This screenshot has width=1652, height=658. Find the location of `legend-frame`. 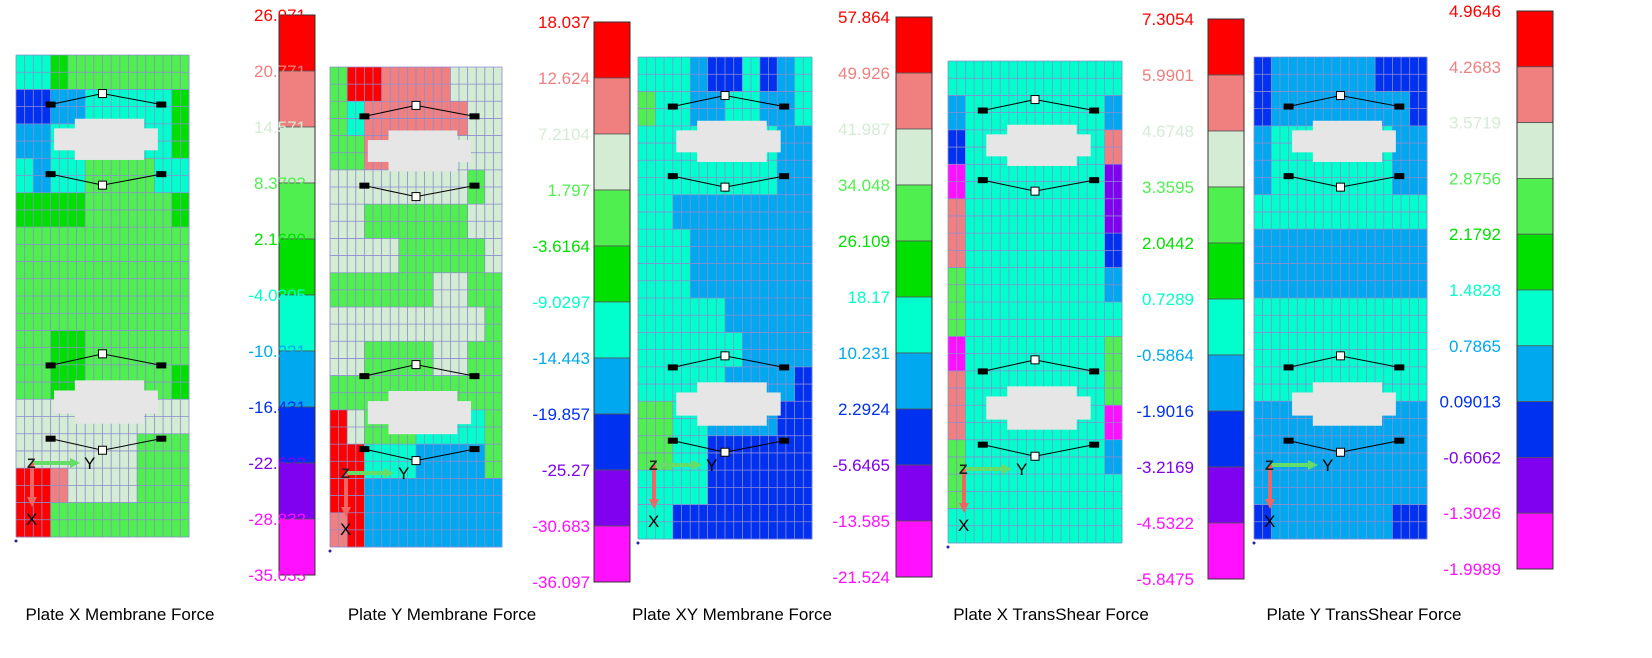

legend-frame is located at coordinates (1226, 299).